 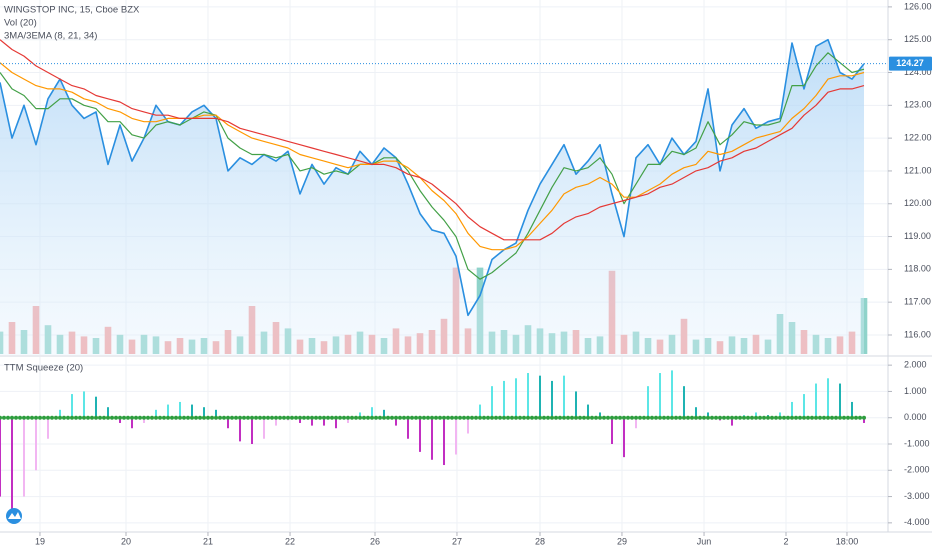 What do you see at coordinates (704, 541) in the screenshot?
I see `x-tick-label: Jun` at bounding box center [704, 541].